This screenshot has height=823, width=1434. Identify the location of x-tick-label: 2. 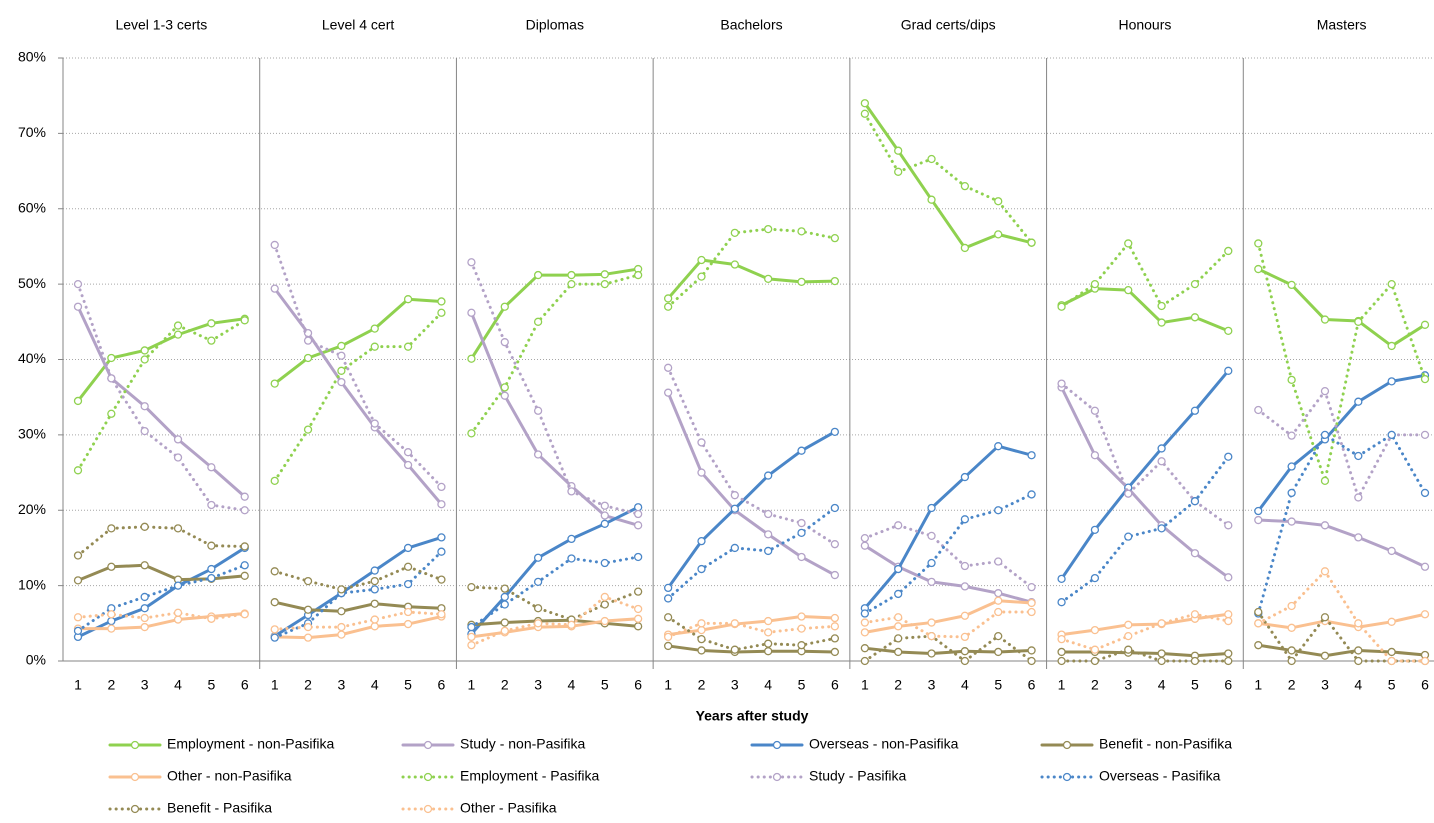
(1095, 685).